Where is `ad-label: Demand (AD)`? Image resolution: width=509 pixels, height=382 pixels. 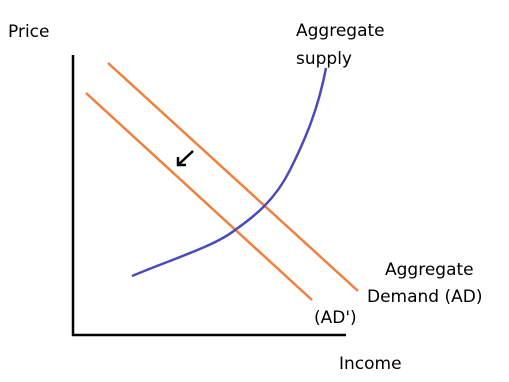 ad-label: Demand (AD) is located at coordinates (424, 297).